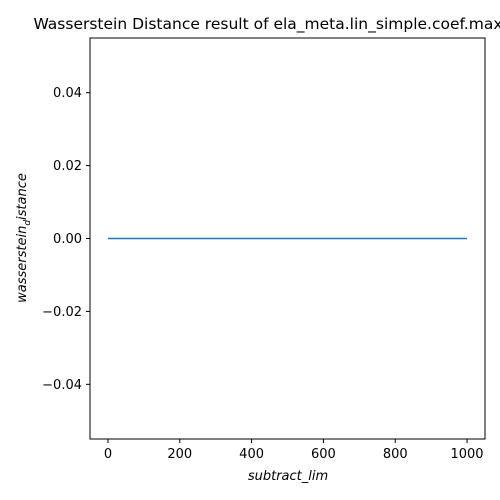 The width and height of the screenshot is (500, 500). Describe the element at coordinates (323, 454) in the screenshot. I see `x-tick-label: 600` at that location.